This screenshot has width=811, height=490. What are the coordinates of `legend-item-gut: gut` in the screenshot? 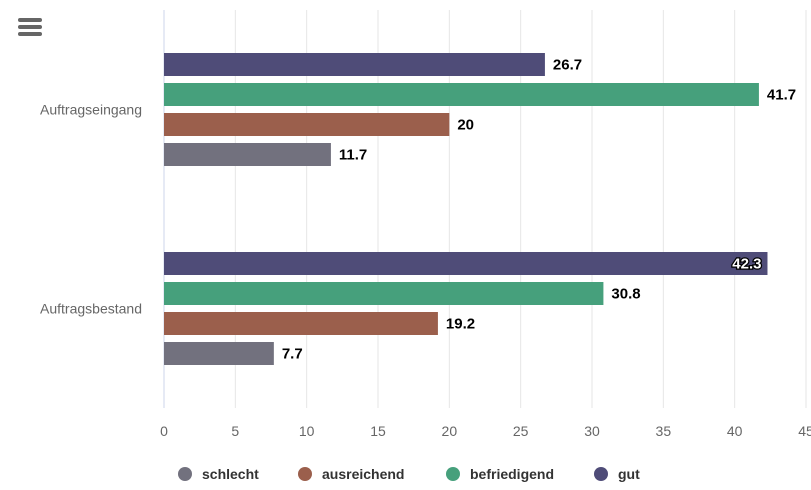 It's located at (617, 474).